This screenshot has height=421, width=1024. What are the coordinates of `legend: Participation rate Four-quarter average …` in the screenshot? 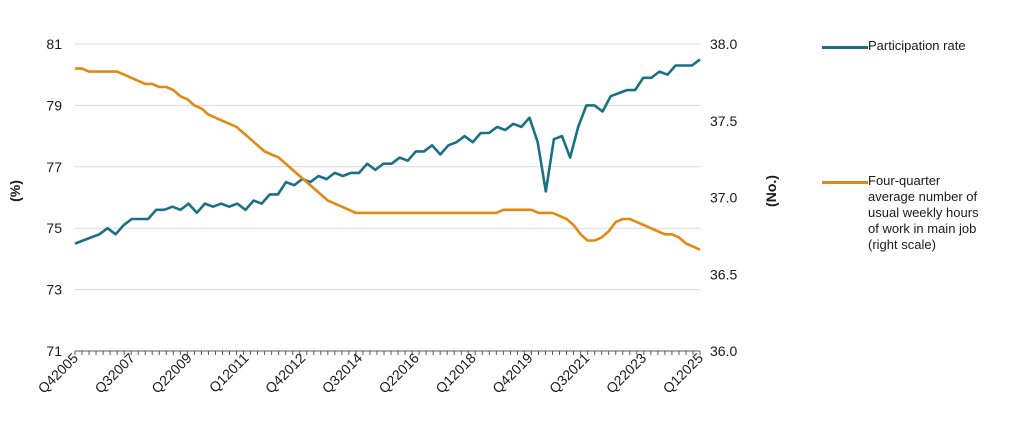 It's located at (922, 158).